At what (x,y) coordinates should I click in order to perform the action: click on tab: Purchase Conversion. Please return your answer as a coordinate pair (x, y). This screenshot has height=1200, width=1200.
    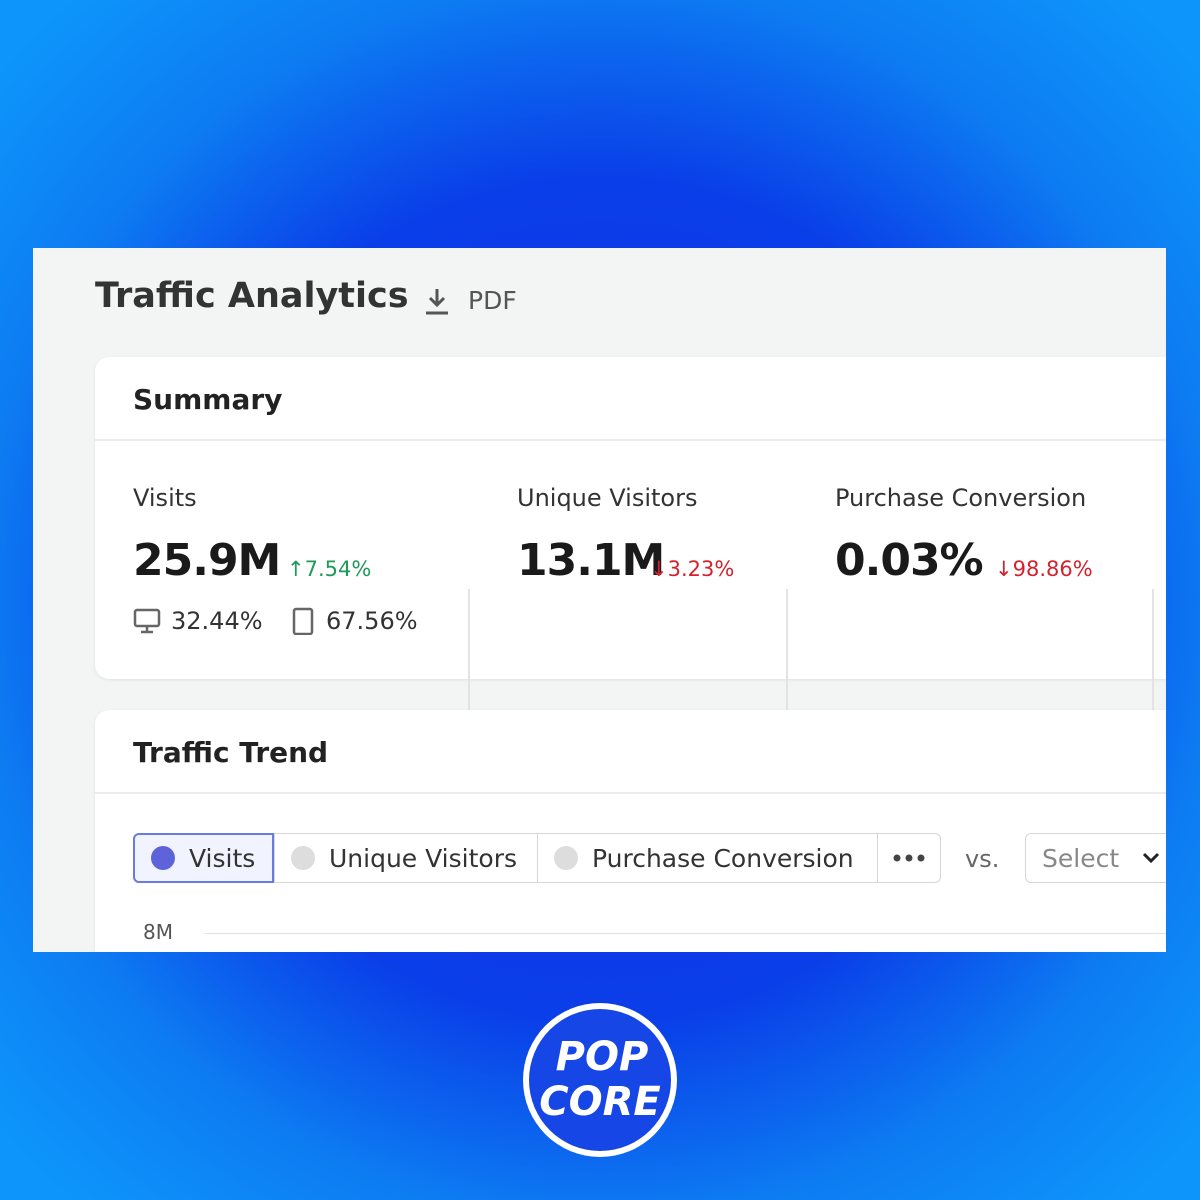
    Looking at the image, I should click on (707, 858).